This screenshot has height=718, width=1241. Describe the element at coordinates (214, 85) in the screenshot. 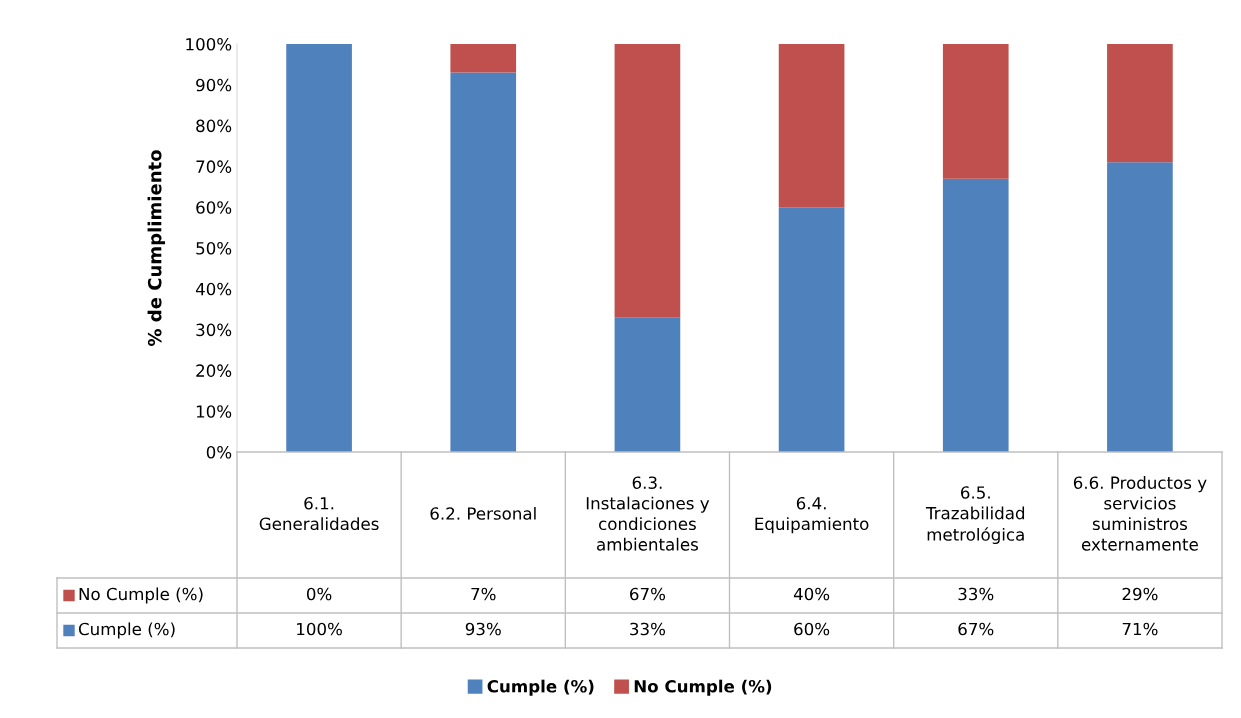

I see `y-tick-label: 90%` at that location.